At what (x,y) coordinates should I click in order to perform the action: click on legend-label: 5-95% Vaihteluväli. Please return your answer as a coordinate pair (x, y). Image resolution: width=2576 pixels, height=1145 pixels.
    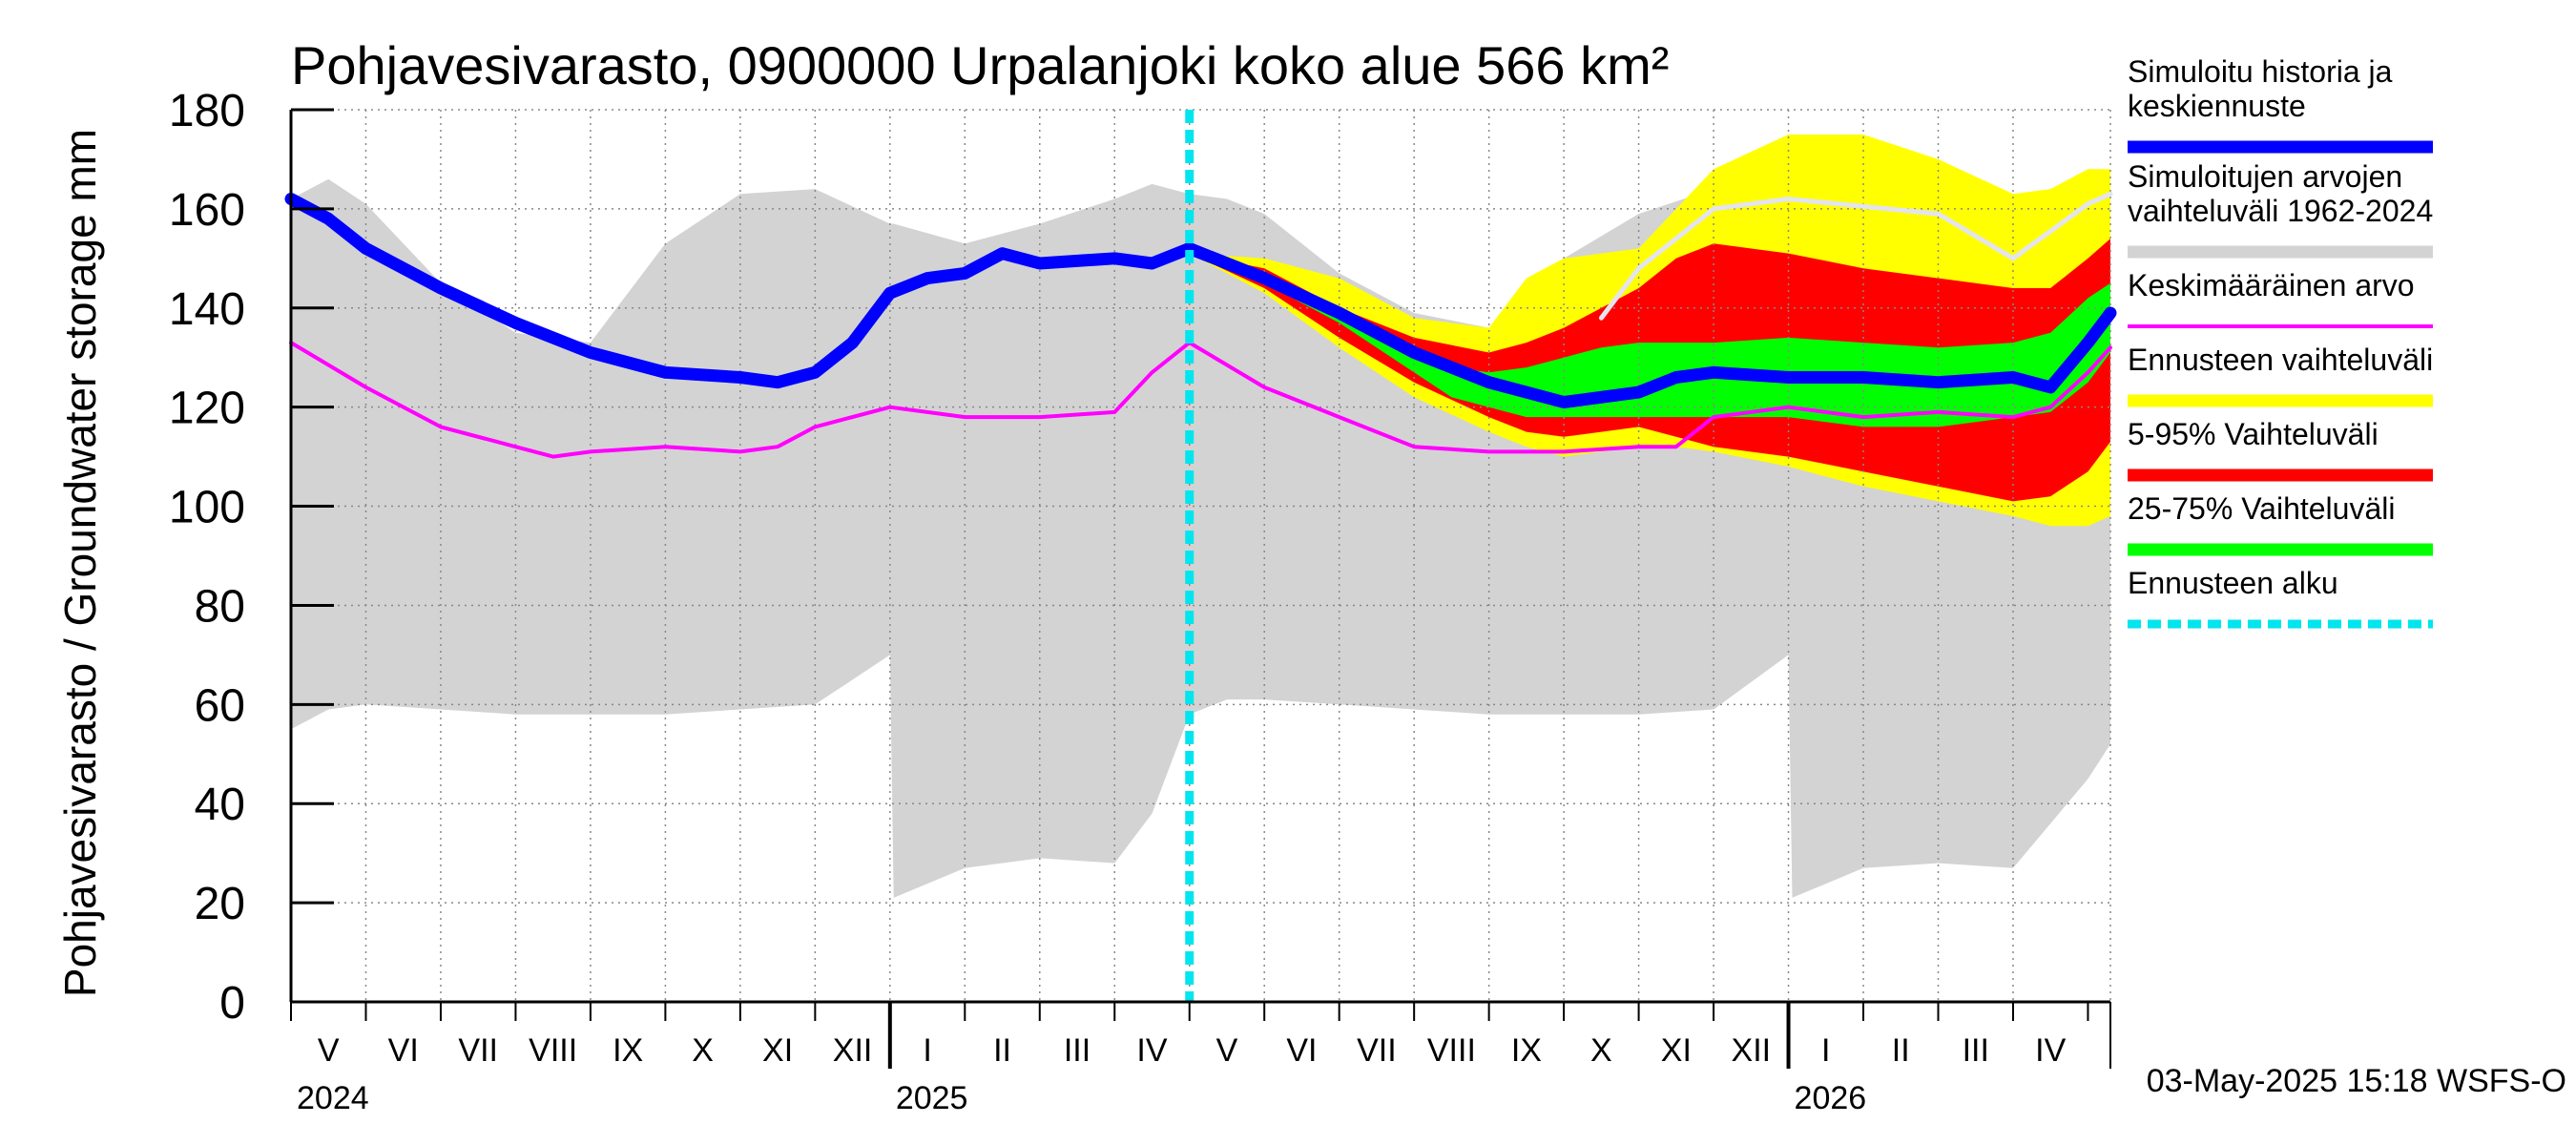
    Looking at the image, I should click on (2253, 434).